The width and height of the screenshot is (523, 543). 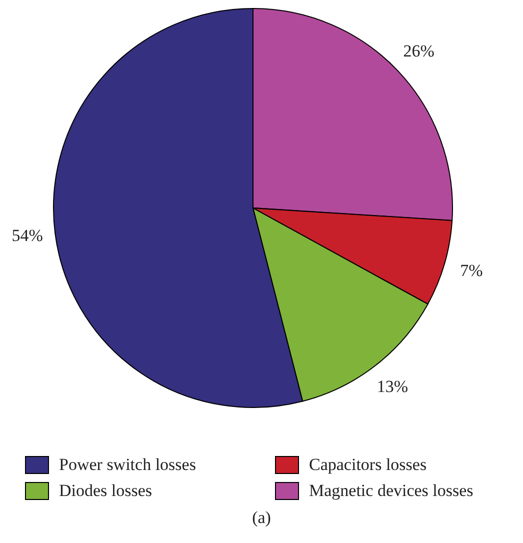 What do you see at coordinates (418, 51) in the screenshot?
I see `data-label: 26%` at bounding box center [418, 51].